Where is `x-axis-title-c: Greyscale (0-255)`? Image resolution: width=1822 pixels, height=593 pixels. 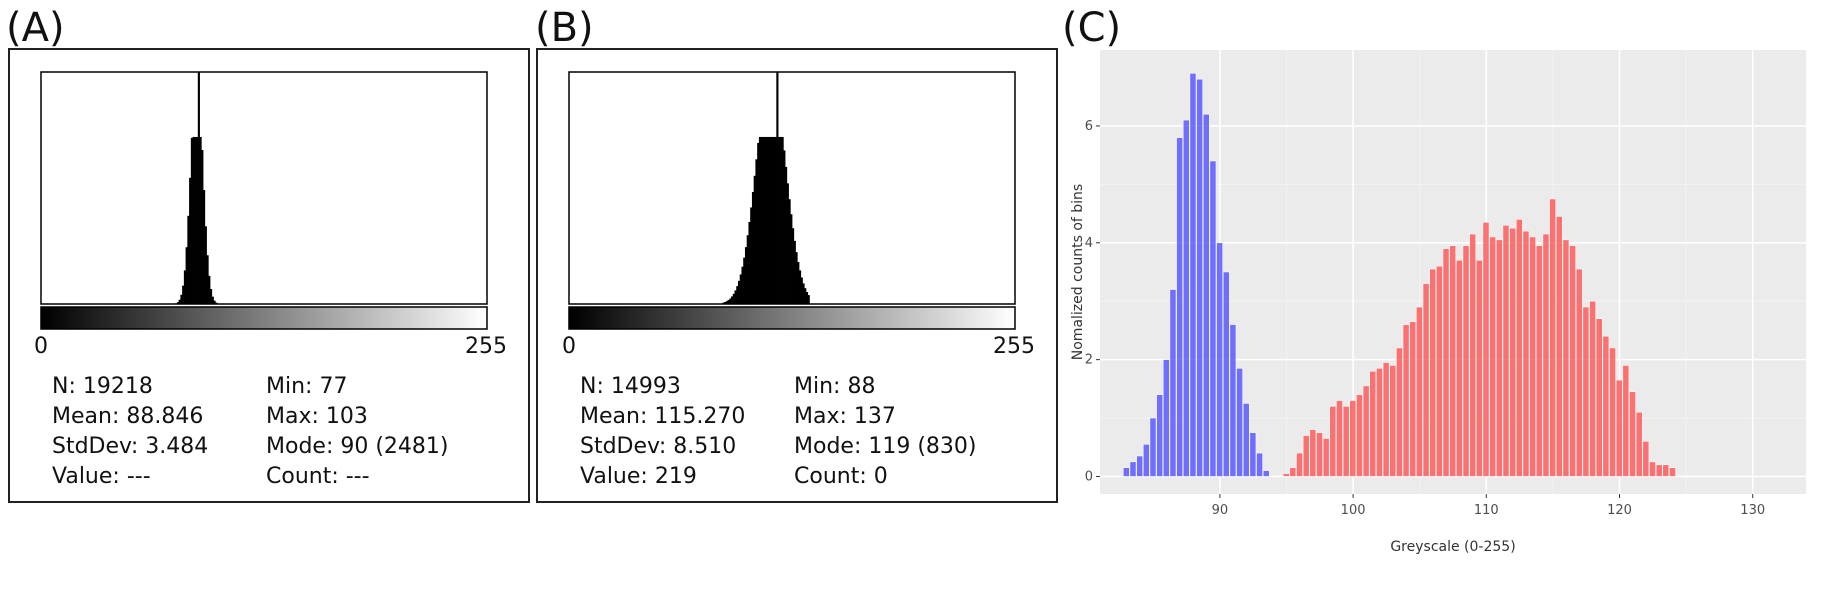 x-axis-title-c: Greyscale (0-255) is located at coordinates (1452, 547).